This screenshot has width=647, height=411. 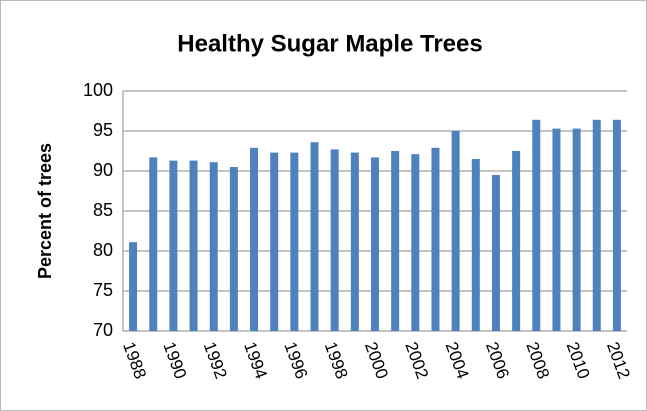 I want to click on y-tick-label: 70, so click(x=103, y=330).